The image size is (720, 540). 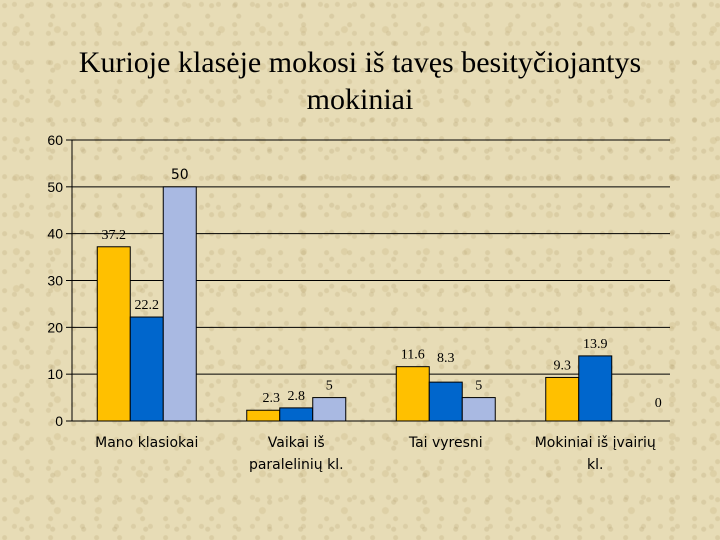 I want to click on category-label: Mano klasiokai, so click(x=146, y=443).